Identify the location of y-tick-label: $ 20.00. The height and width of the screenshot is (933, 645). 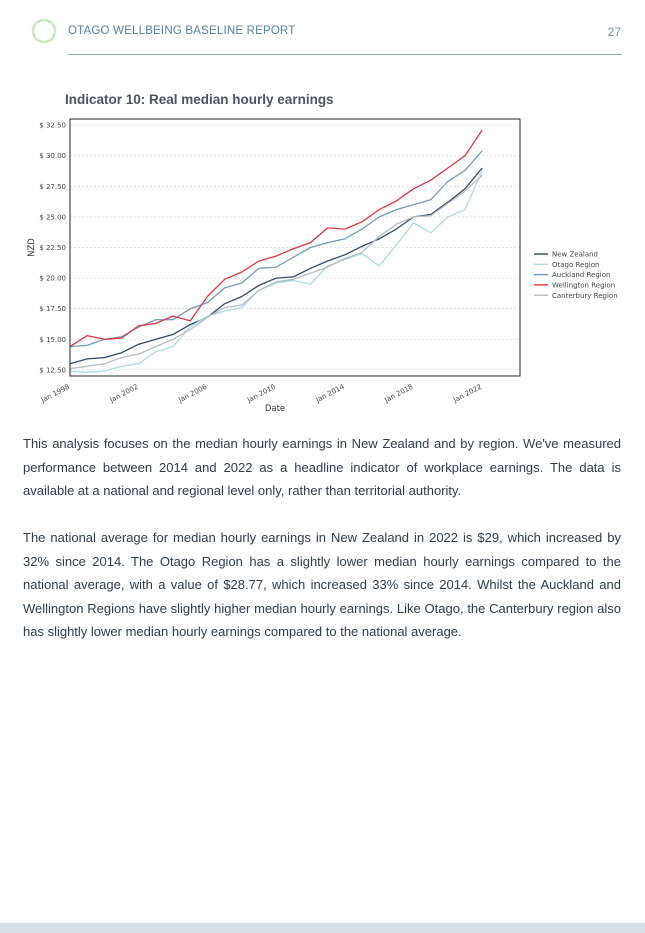
(52, 279).